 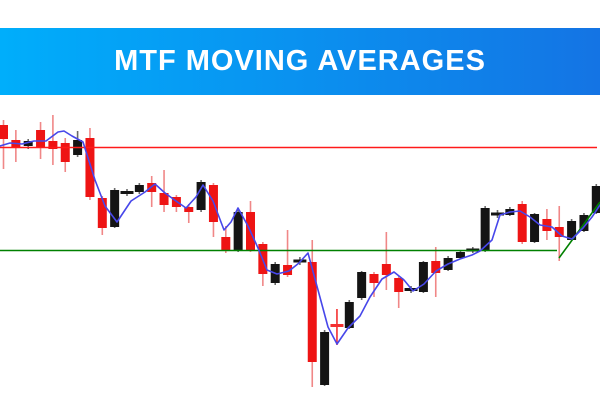 I want to click on support-ma-line, so click(x=579, y=230).